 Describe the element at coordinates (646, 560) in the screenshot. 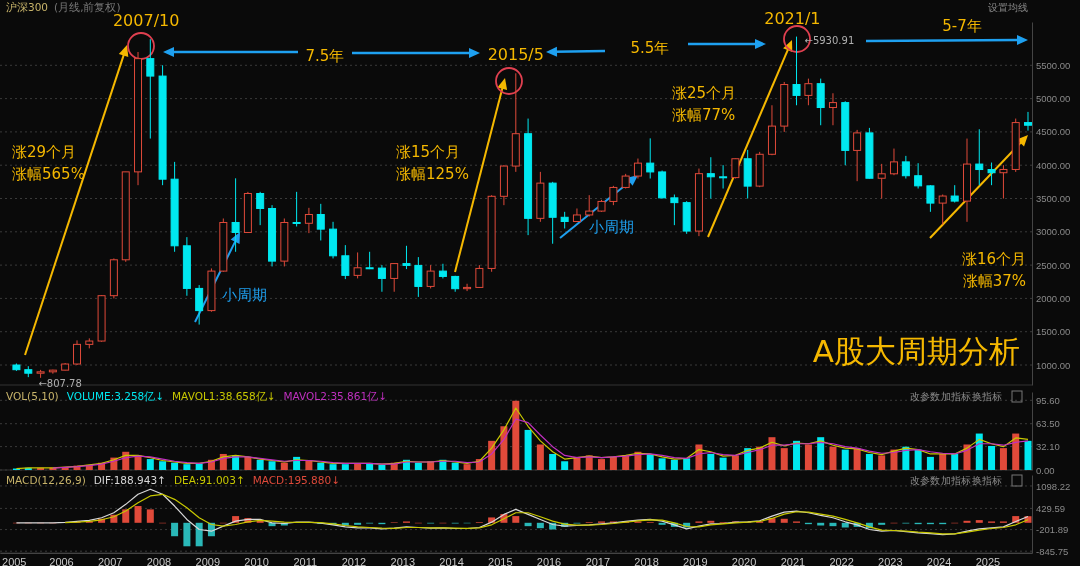

I see `x-tick-label: 2018` at that location.